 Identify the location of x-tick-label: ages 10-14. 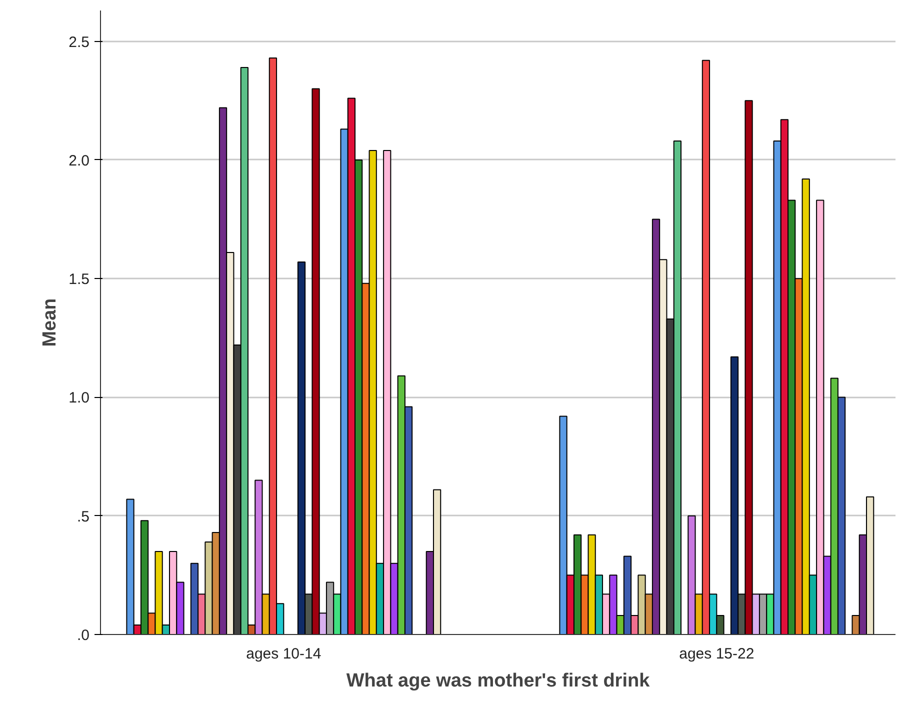
(284, 654).